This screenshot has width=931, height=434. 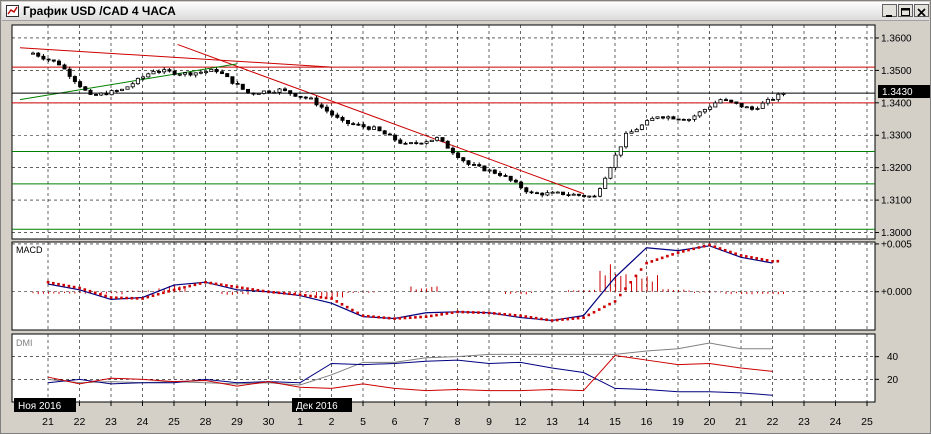 What do you see at coordinates (773, 422) in the screenshot?
I see `time-tick-label: 22` at bounding box center [773, 422].